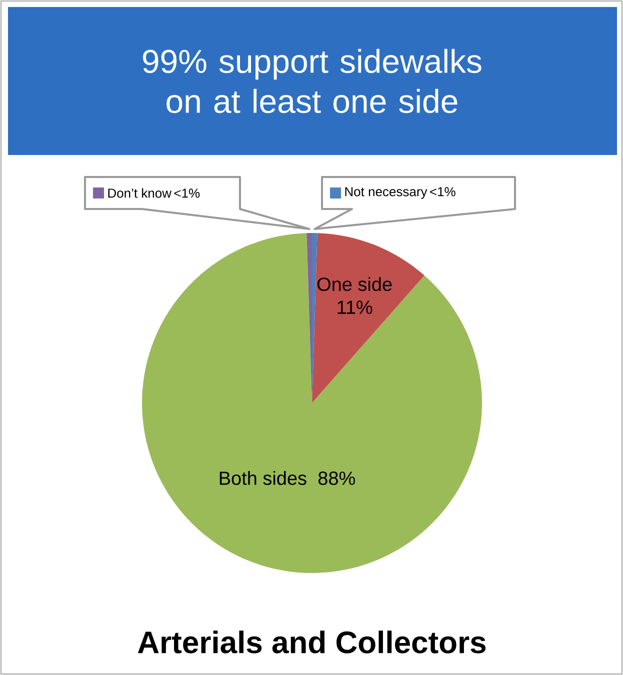 This screenshot has height=675, width=623. I want to click on legend-label: Not necessary, so click(386, 193).